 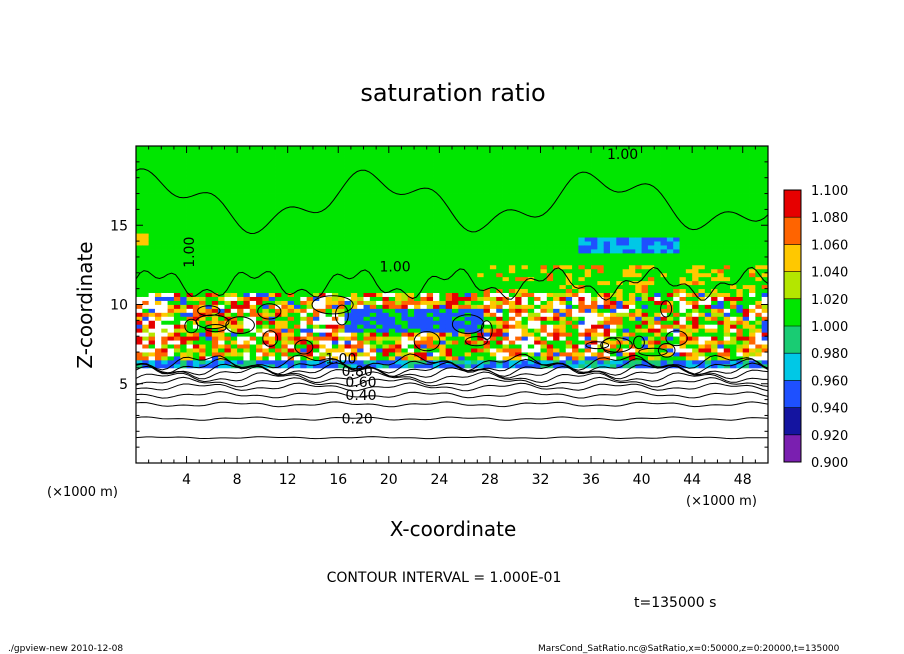 What do you see at coordinates (675, 603) in the screenshot?
I see `time-label: t=135000 s` at bounding box center [675, 603].